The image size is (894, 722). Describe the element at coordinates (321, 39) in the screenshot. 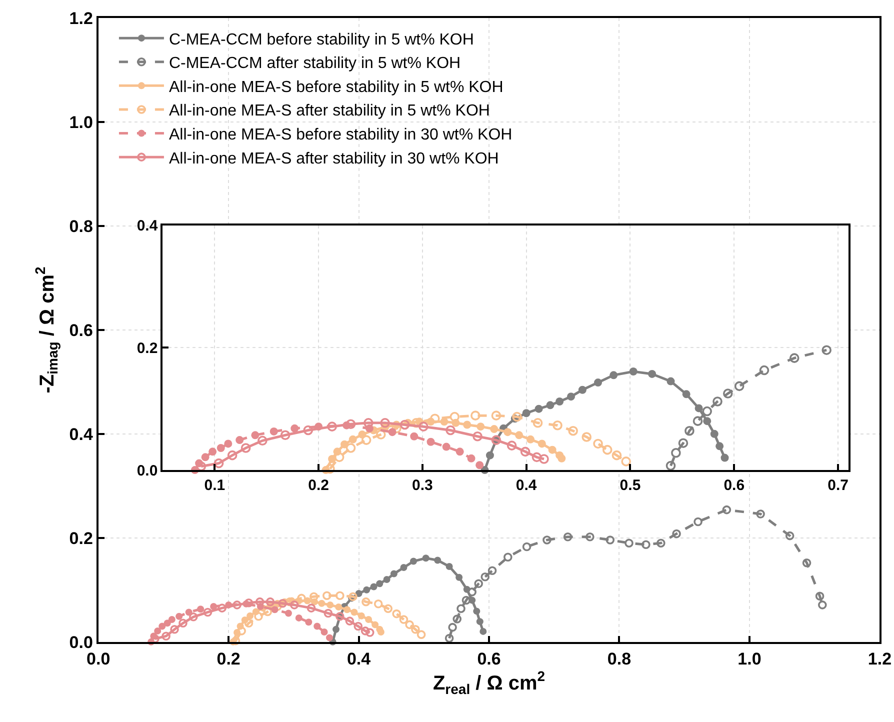

I see `legend-label: C-MEA-CCM before stability in 5 wt% KOH` at that location.